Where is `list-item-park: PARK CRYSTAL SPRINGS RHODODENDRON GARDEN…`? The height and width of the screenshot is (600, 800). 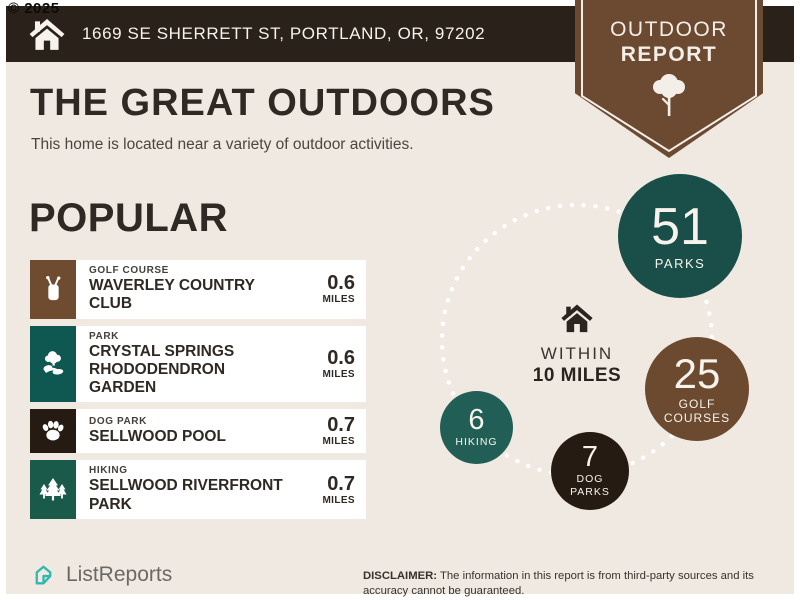
list-item-park: PARK CRYSTAL SPRINGS RHODODENDRON GARDEN… is located at coordinates (198, 364).